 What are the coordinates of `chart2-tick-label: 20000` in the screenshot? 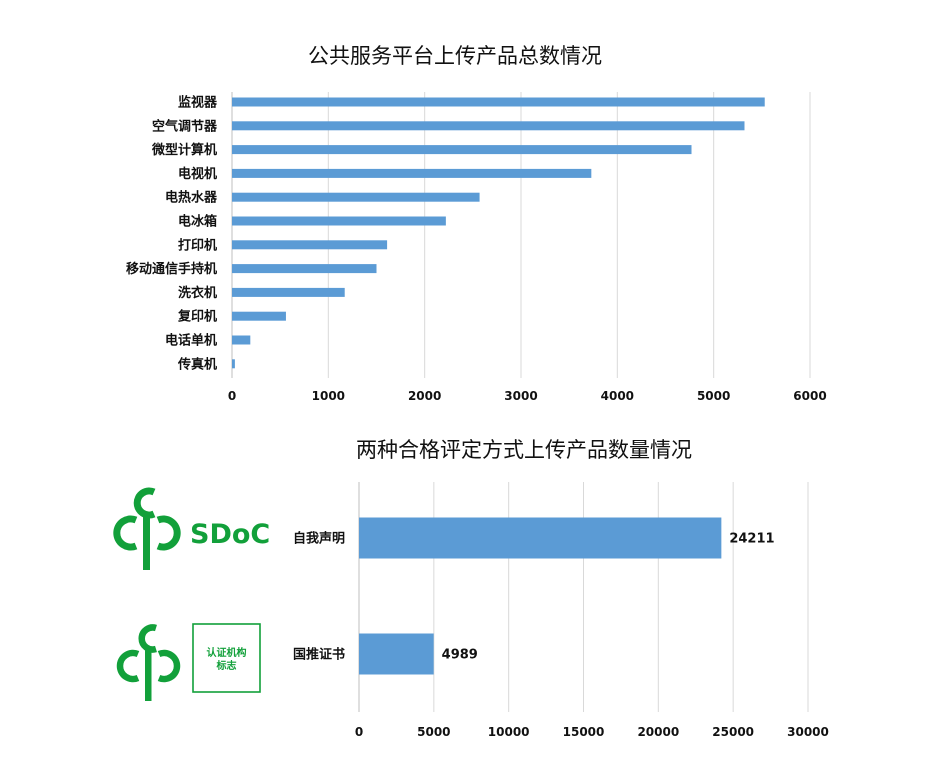 It's located at (658, 732).